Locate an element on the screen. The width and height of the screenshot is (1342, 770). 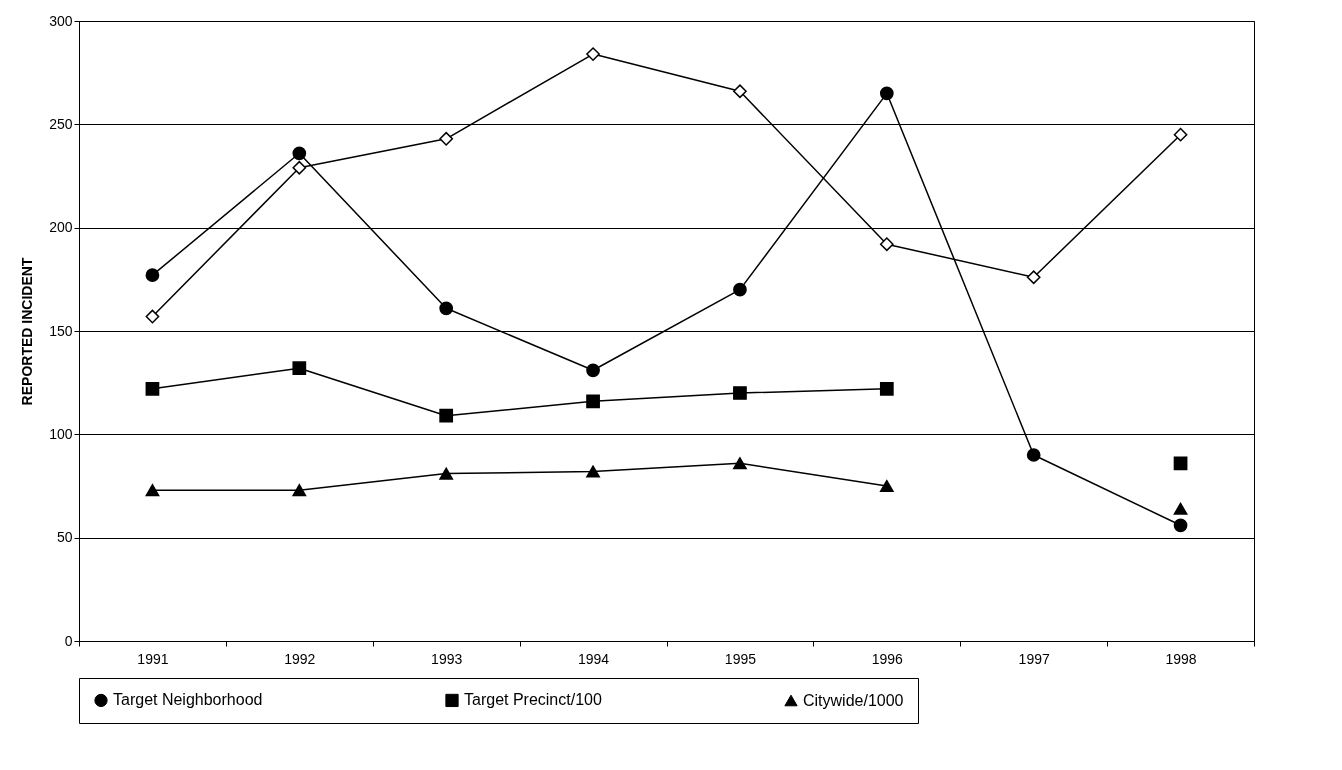
legend-label: Target Neighborhood is located at coordinates (188, 700).